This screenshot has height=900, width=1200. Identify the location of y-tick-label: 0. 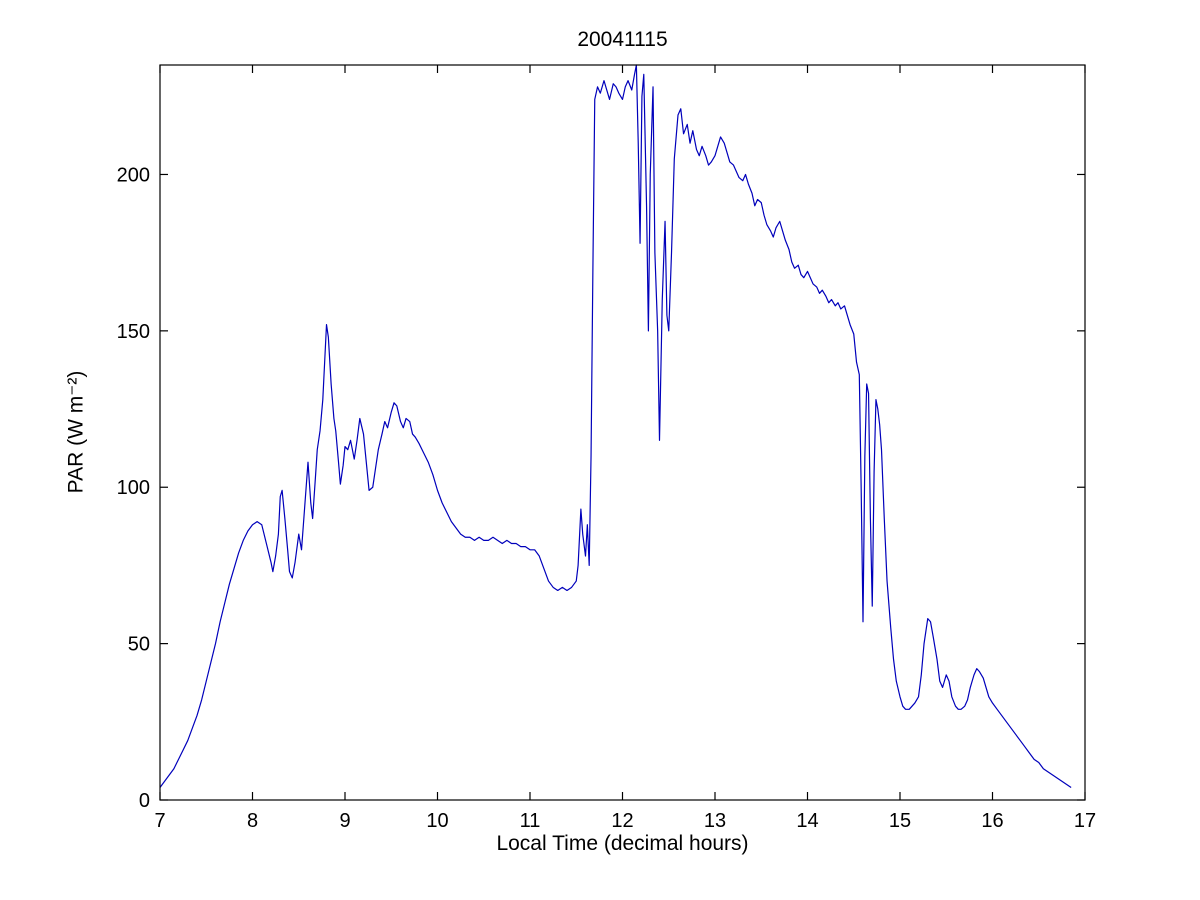
(144, 801).